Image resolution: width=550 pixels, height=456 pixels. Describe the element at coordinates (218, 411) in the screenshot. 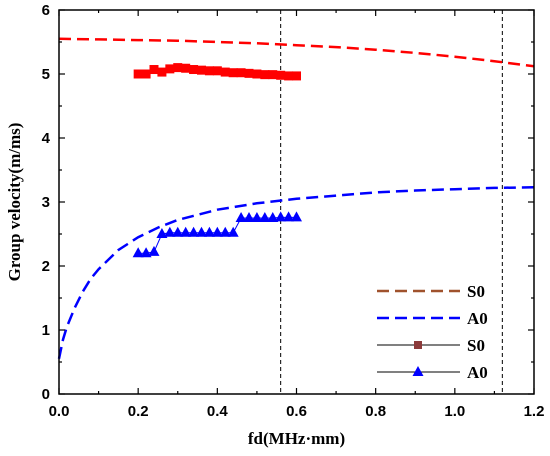

I see `x-tick-label: 0.4` at that location.